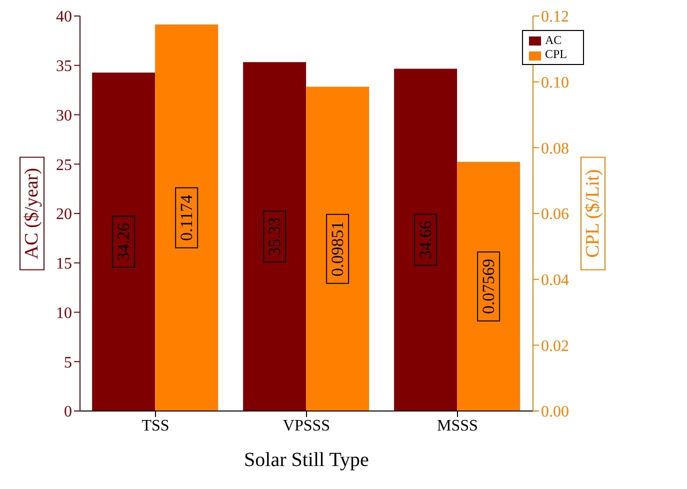  What do you see at coordinates (124, 241) in the screenshot?
I see `data-label: 34.26` at bounding box center [124, 241].